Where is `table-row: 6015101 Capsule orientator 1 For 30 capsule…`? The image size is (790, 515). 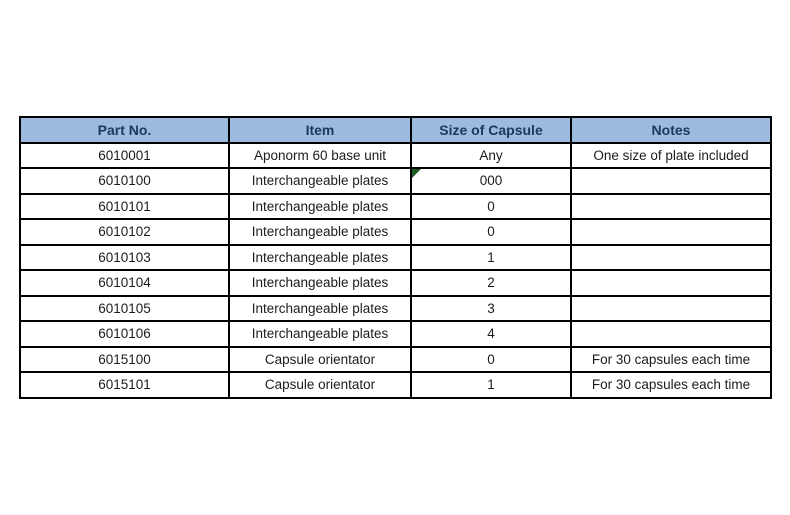
table-row: 6015101 Capsule orientator 1 For 30 capsule… is located at coordinates (395, 385).